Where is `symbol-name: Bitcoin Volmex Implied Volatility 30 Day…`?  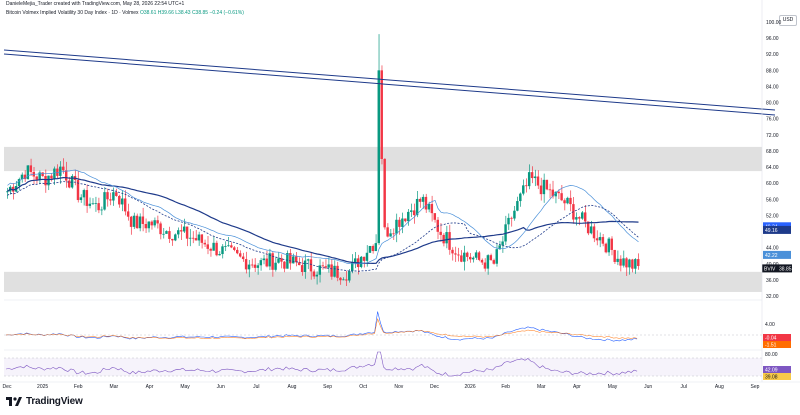
symbol-name: Bitcoin Volmex Implied Volatility 30 Day… is located at coordinates (72, 13).